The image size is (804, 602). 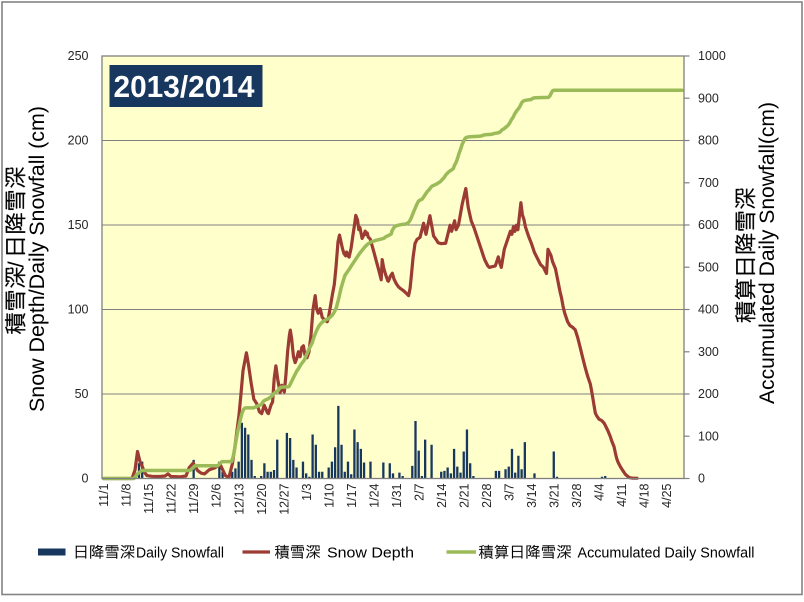 What do you see at coordinates (644, 495) in the screenshot?
I see `svg-text: 4/18` at bounding box center [644, 495].